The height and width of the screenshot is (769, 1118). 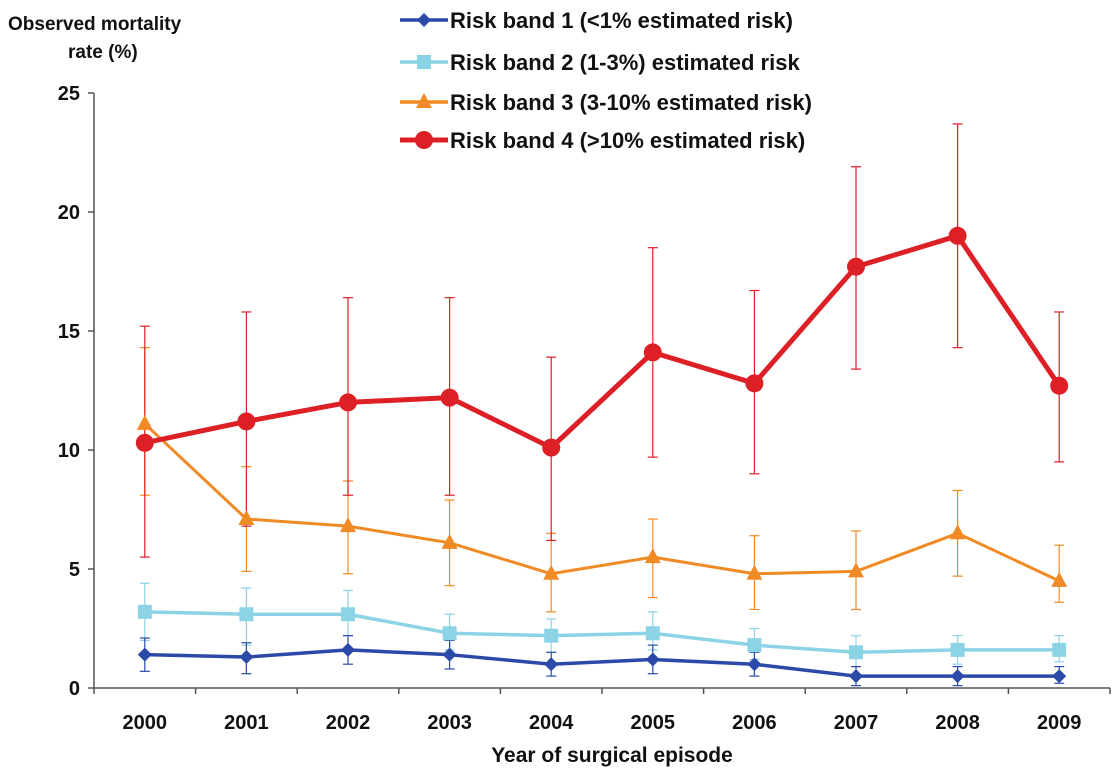 What do you see at coordinates (1059, 723) in the screenshot?
I see `x-tick-label: 2009` at bounding box center [1059, 723].